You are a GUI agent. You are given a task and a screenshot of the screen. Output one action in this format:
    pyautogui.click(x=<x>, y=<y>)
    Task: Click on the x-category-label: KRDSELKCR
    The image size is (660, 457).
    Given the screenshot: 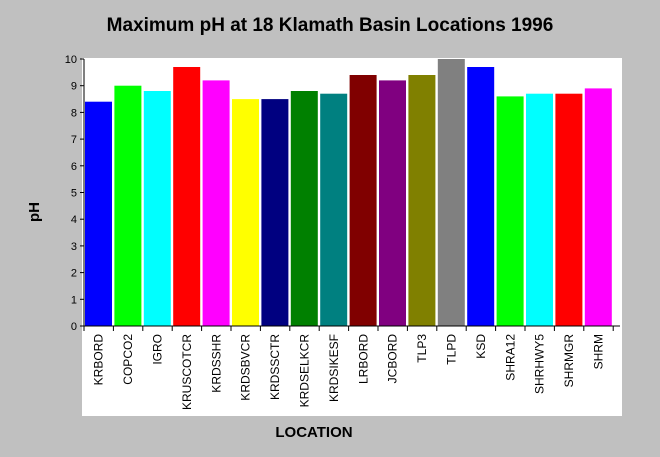 What is the action you would take?
    pyautogui.click(x=305, y=371)
    